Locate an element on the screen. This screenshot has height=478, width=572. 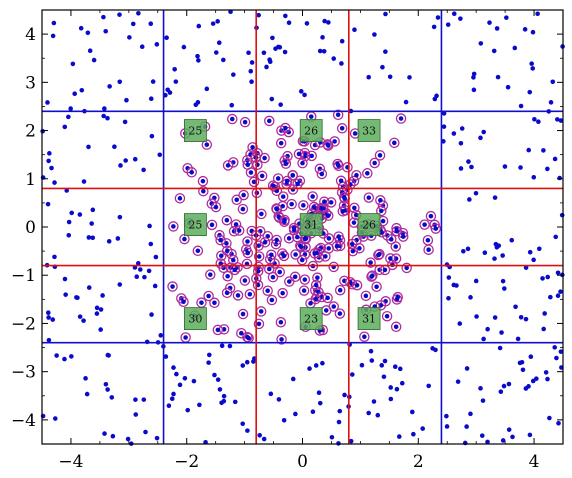
x-tick-label: 0 is located at coordinates (302, 462).